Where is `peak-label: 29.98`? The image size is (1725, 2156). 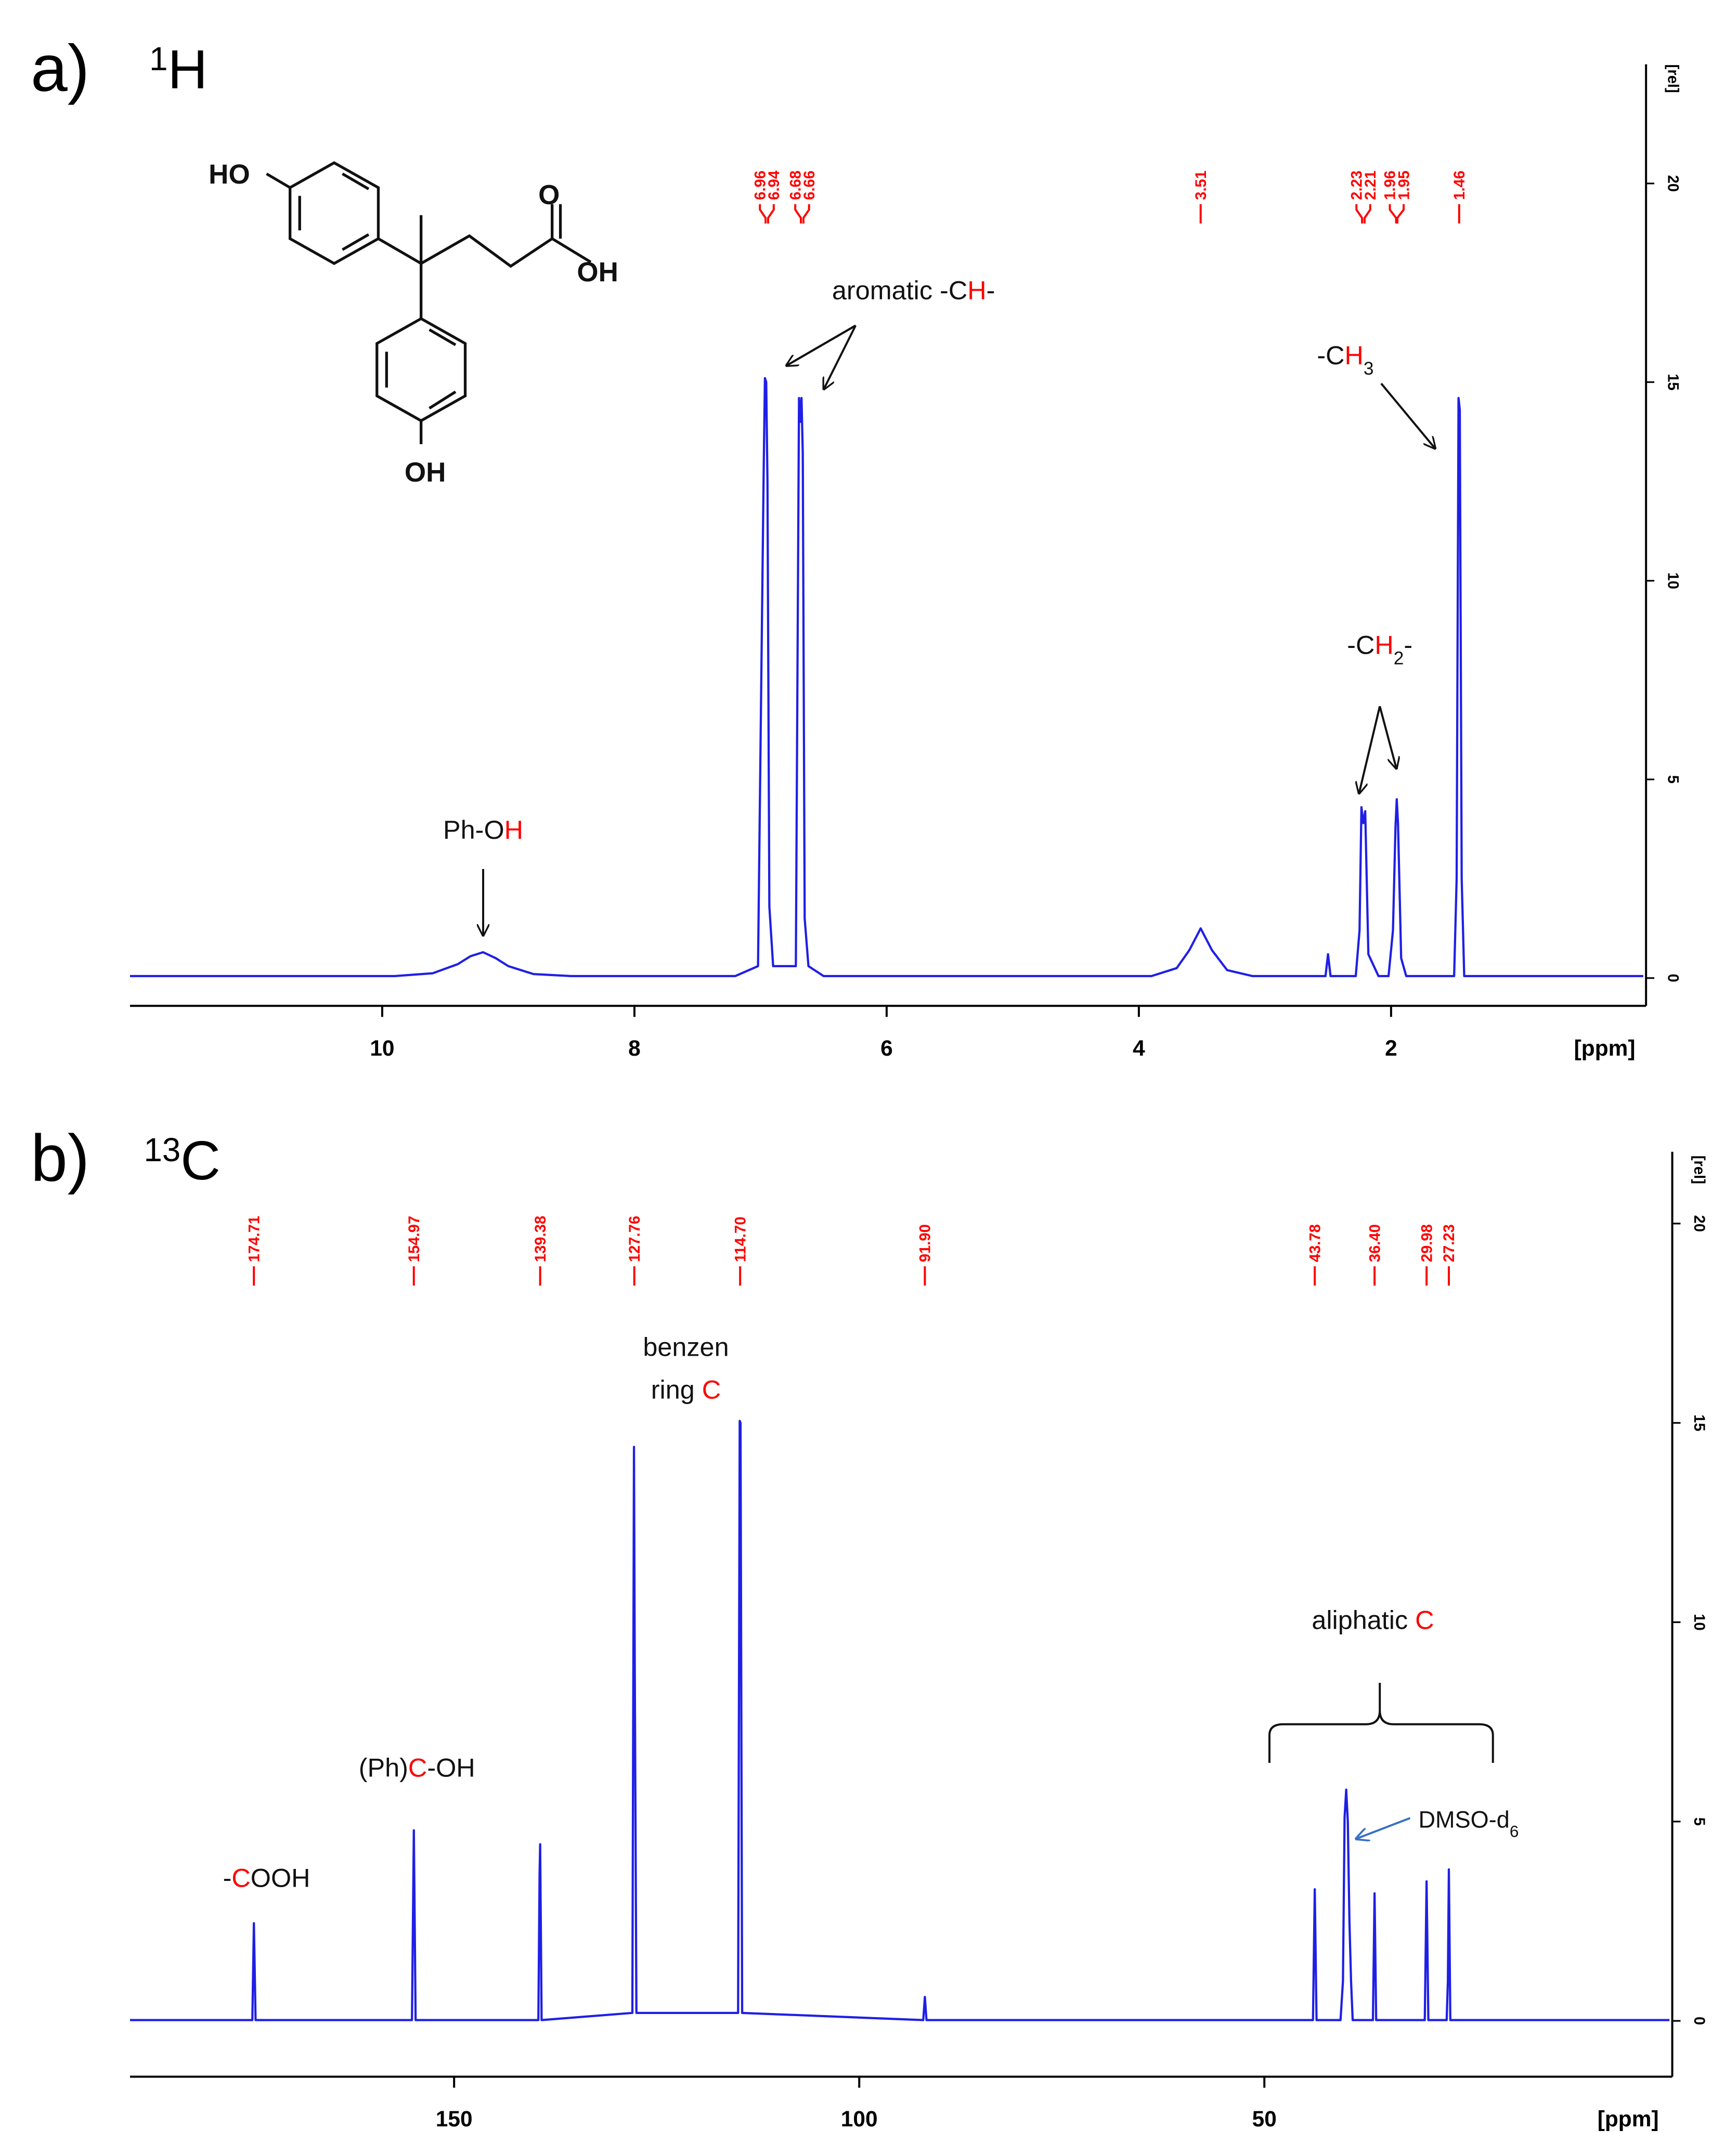
peak-label: 29.98 is located at coordinates (1427, 1243).